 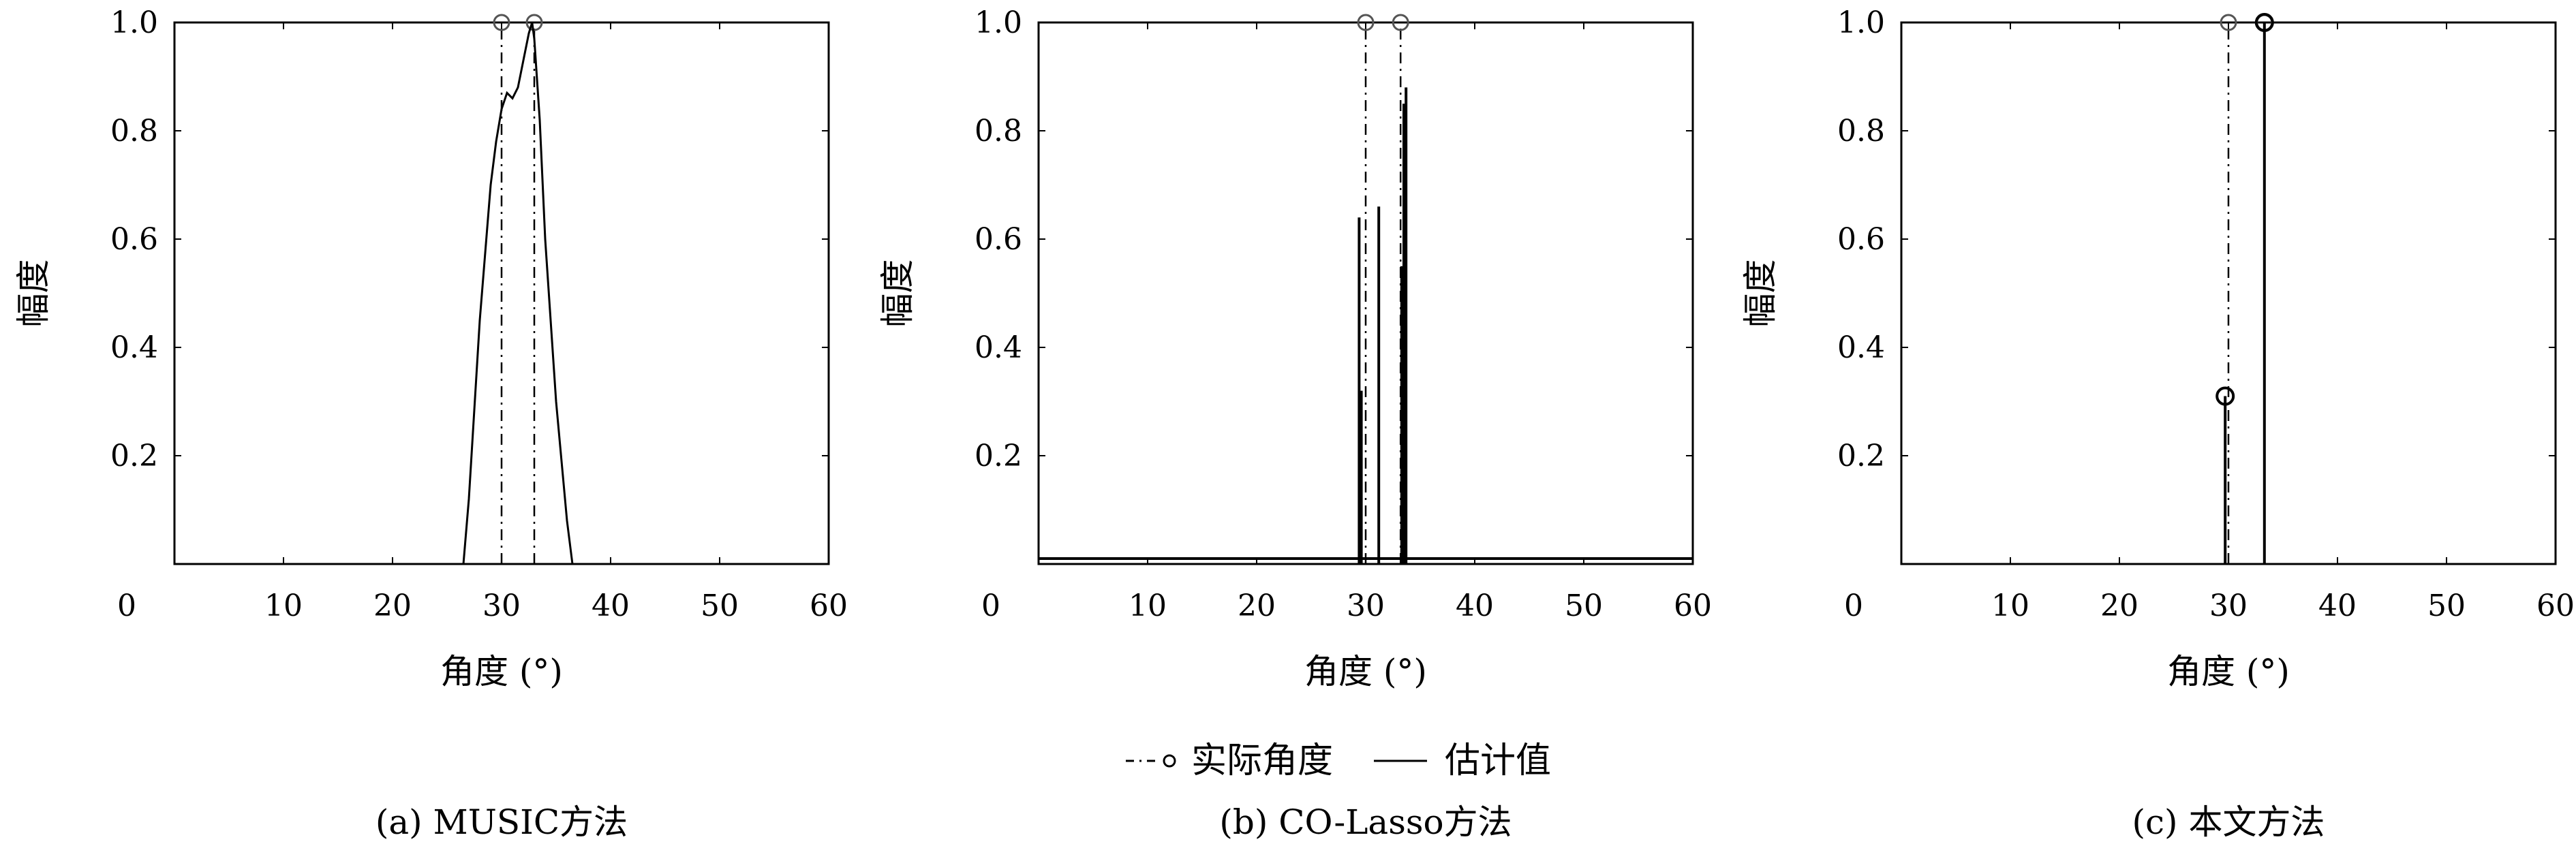 What do you see at coordinates (1338, 760) in the screenshot?
I see `legend: 实际角度 估计值` at bounding box center [1338, 760].